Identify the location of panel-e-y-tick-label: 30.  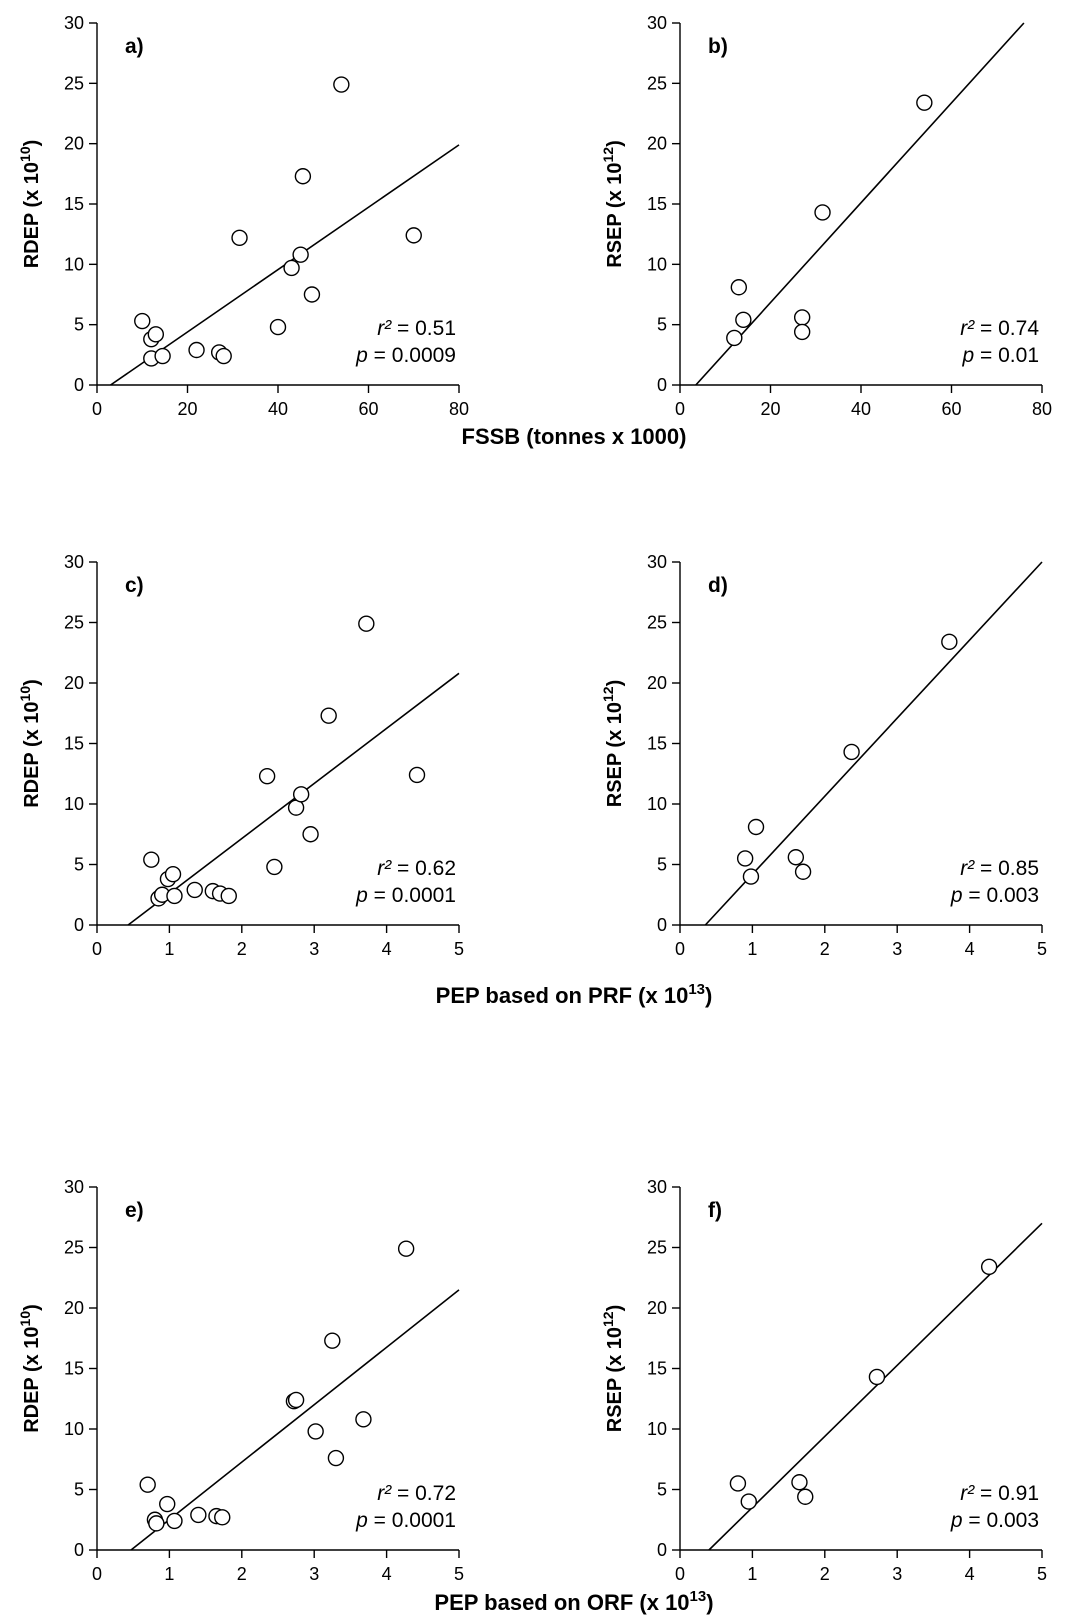
(74, 1187).